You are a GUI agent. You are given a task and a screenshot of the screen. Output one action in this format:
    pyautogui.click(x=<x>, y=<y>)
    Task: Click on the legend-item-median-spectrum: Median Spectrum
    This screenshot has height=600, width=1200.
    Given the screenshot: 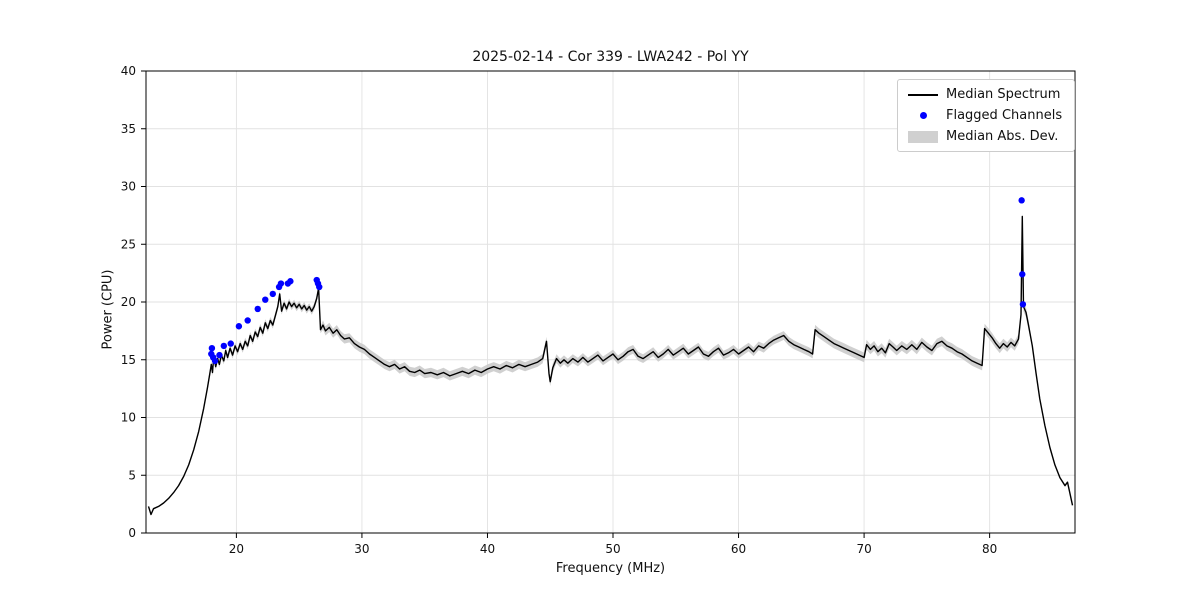 What is the action you would take?
    pyautogui.click(x=986, y=94)
    